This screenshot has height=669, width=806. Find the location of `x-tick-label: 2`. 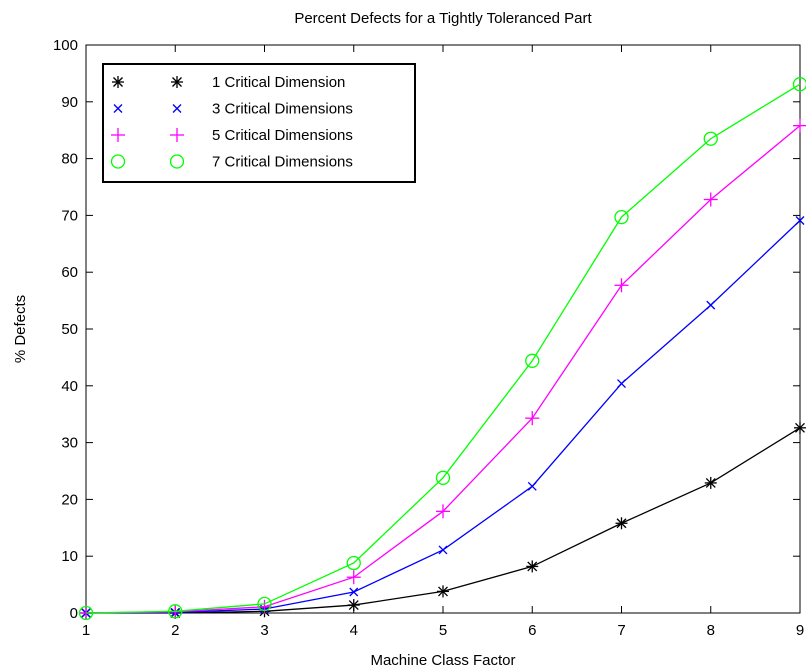

x-tick-label: 2 is located at coordinates (175, 630).